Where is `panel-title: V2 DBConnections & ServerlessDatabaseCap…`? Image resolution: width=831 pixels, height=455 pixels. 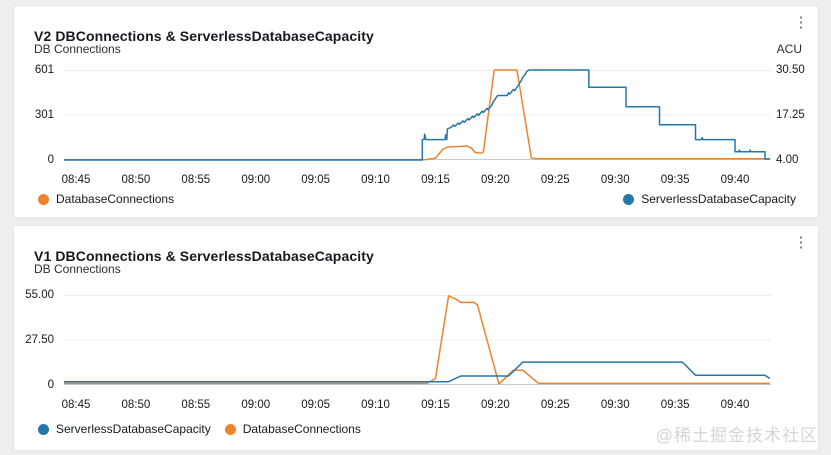
panel-title: V2 DBConnections & ServerlessDatabaseCap… is located at coordinates (204, 35).